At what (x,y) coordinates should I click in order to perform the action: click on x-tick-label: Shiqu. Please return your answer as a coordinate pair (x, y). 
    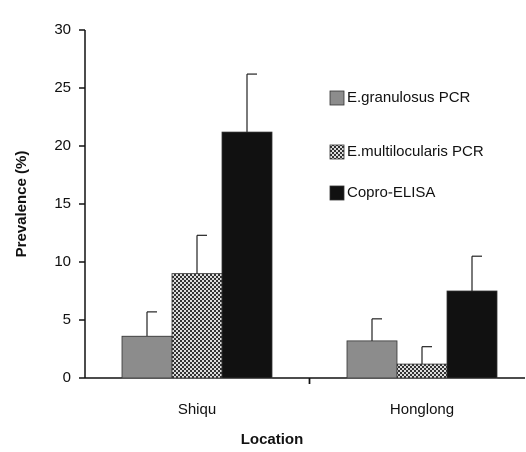
    Looking at the image, I should click on (197, 409).